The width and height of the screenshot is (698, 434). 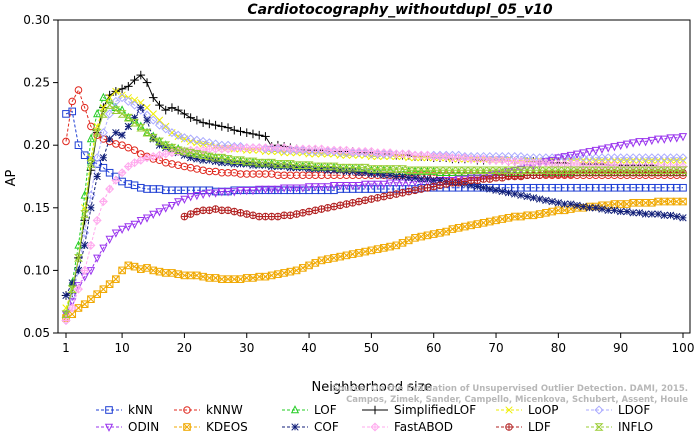 What do you see at coordinates (140, 410) in the screenshot?
I see `legend-label-knn: kNN` at bounding box center [140, 410].